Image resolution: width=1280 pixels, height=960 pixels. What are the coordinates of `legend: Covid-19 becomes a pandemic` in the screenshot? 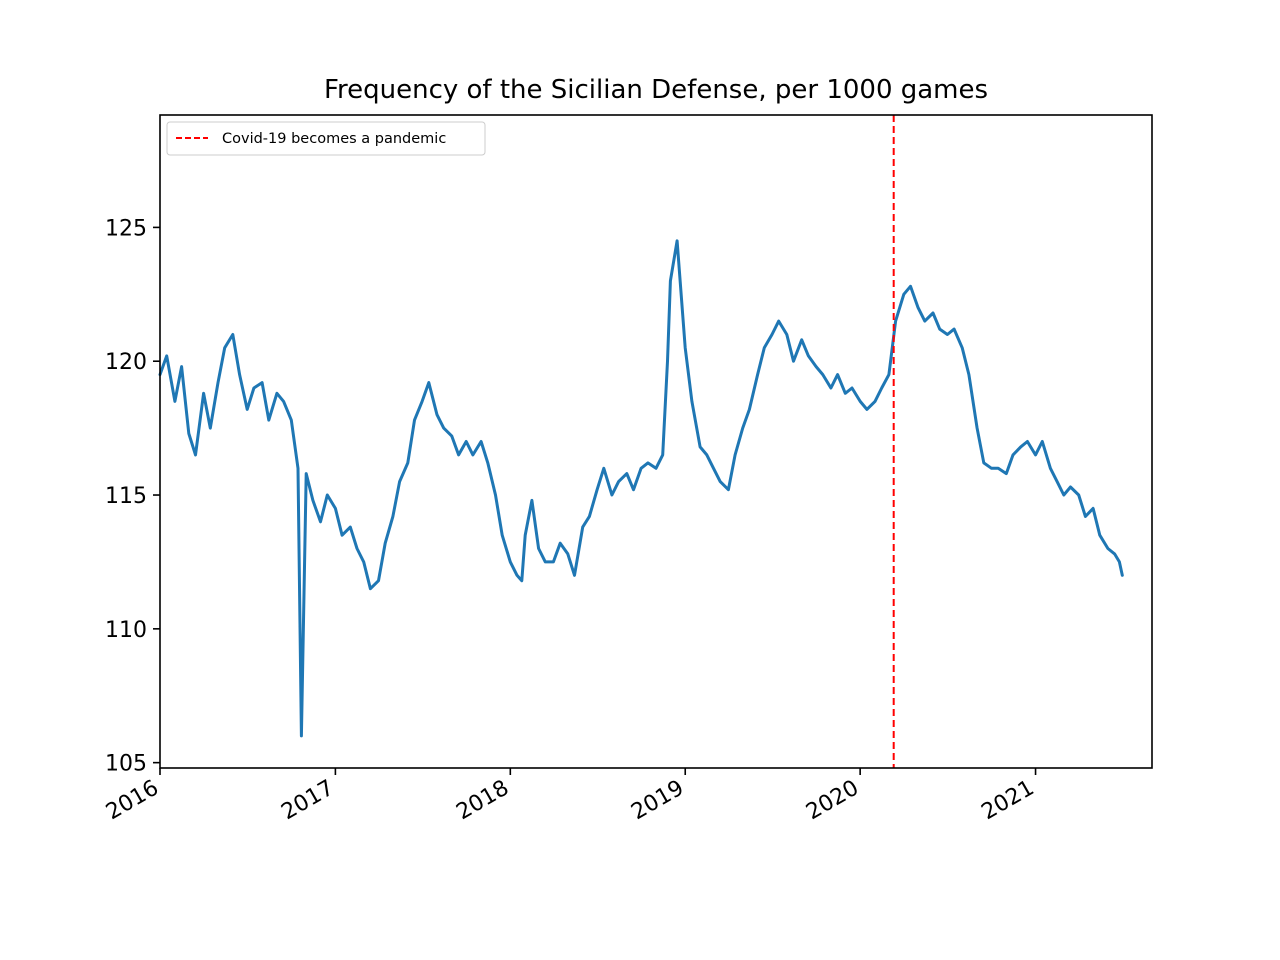 It's located at (326, 138).